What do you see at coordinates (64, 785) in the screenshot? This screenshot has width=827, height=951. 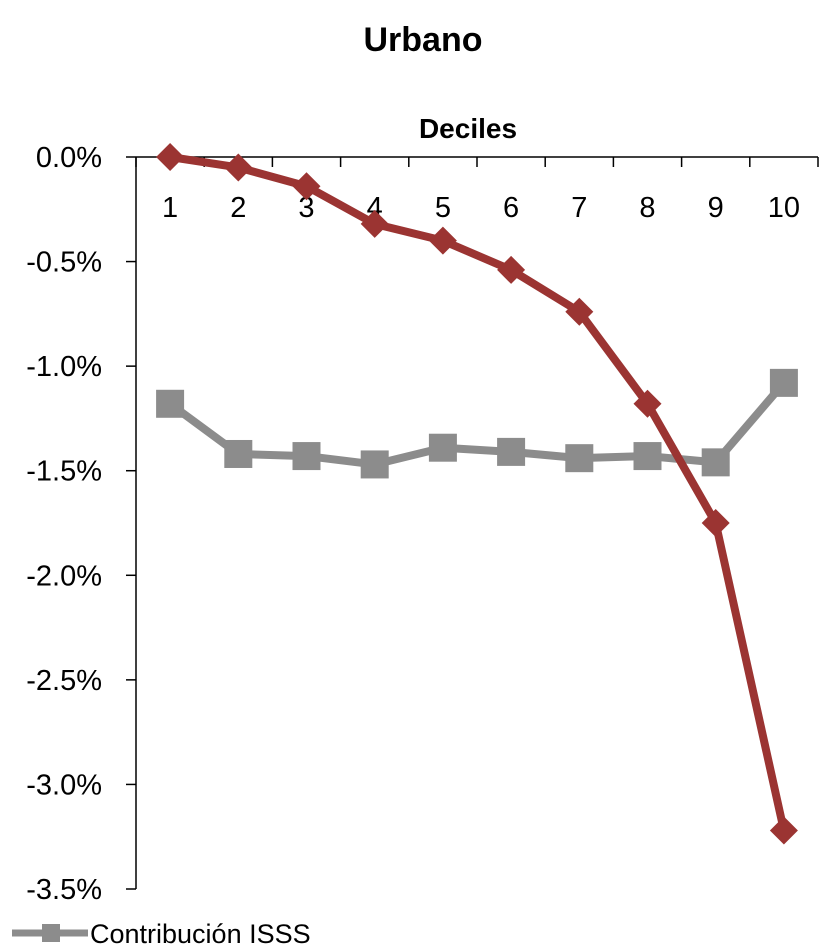 I see `y-tick-label: -3.0%` at bounding box center [64, 785].